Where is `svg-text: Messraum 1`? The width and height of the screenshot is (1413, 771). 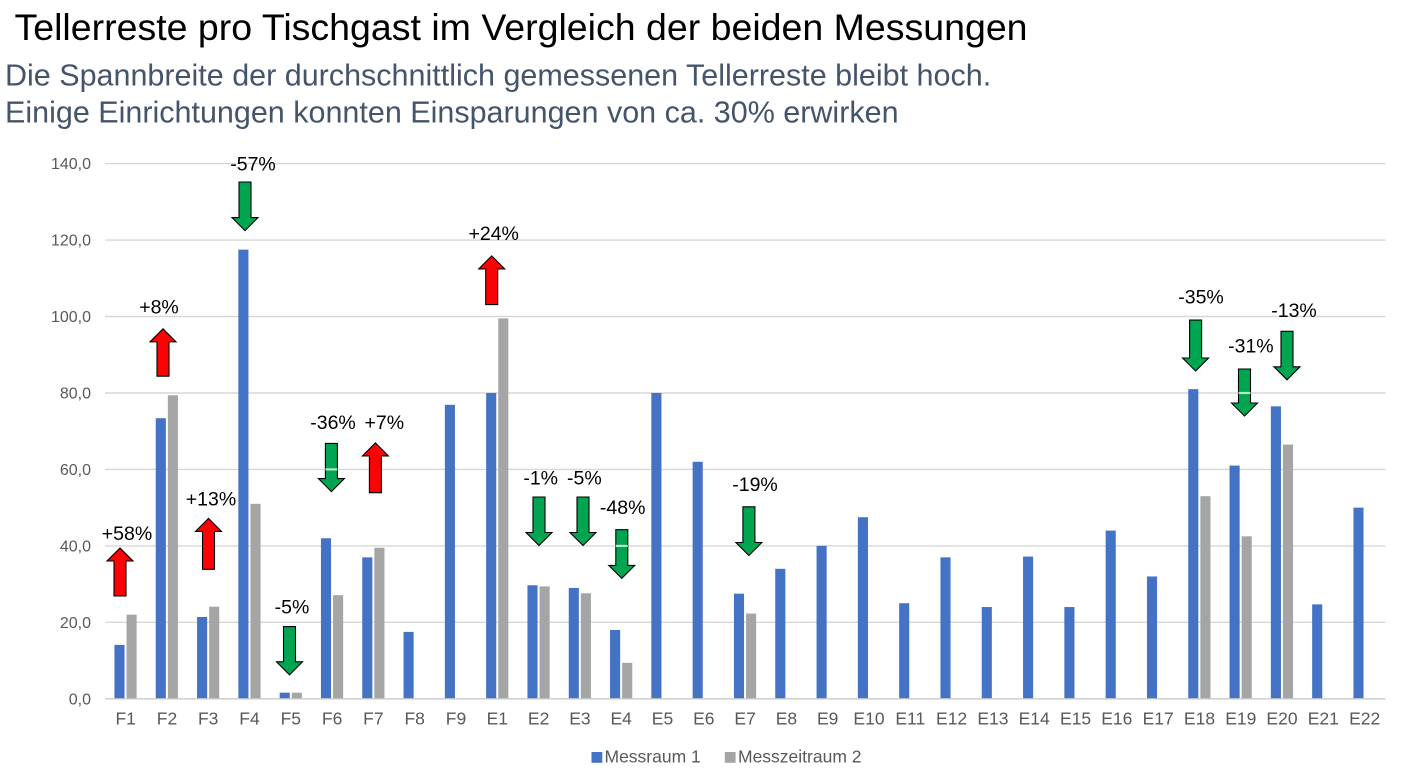
svg-text: Messraum 1 is located at coordinates (653, 756).